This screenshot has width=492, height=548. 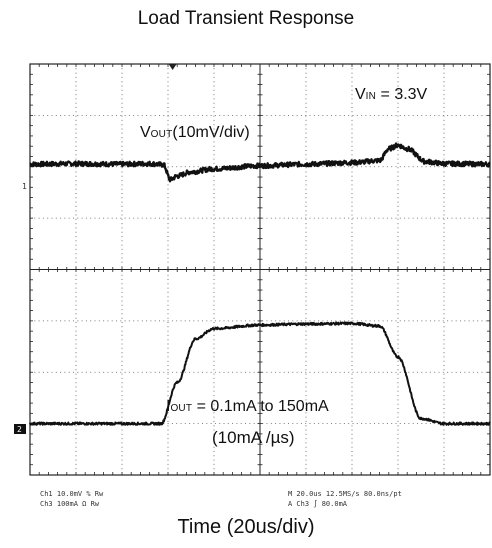 I want to click on channel-1-marker: 1, so click(x=24, y=186).